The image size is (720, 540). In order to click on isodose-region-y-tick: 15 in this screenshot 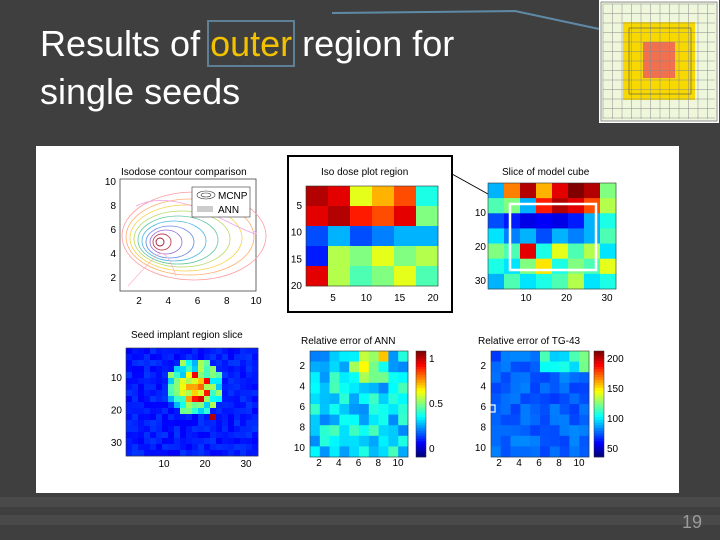, I will do `click(297, 259)`.